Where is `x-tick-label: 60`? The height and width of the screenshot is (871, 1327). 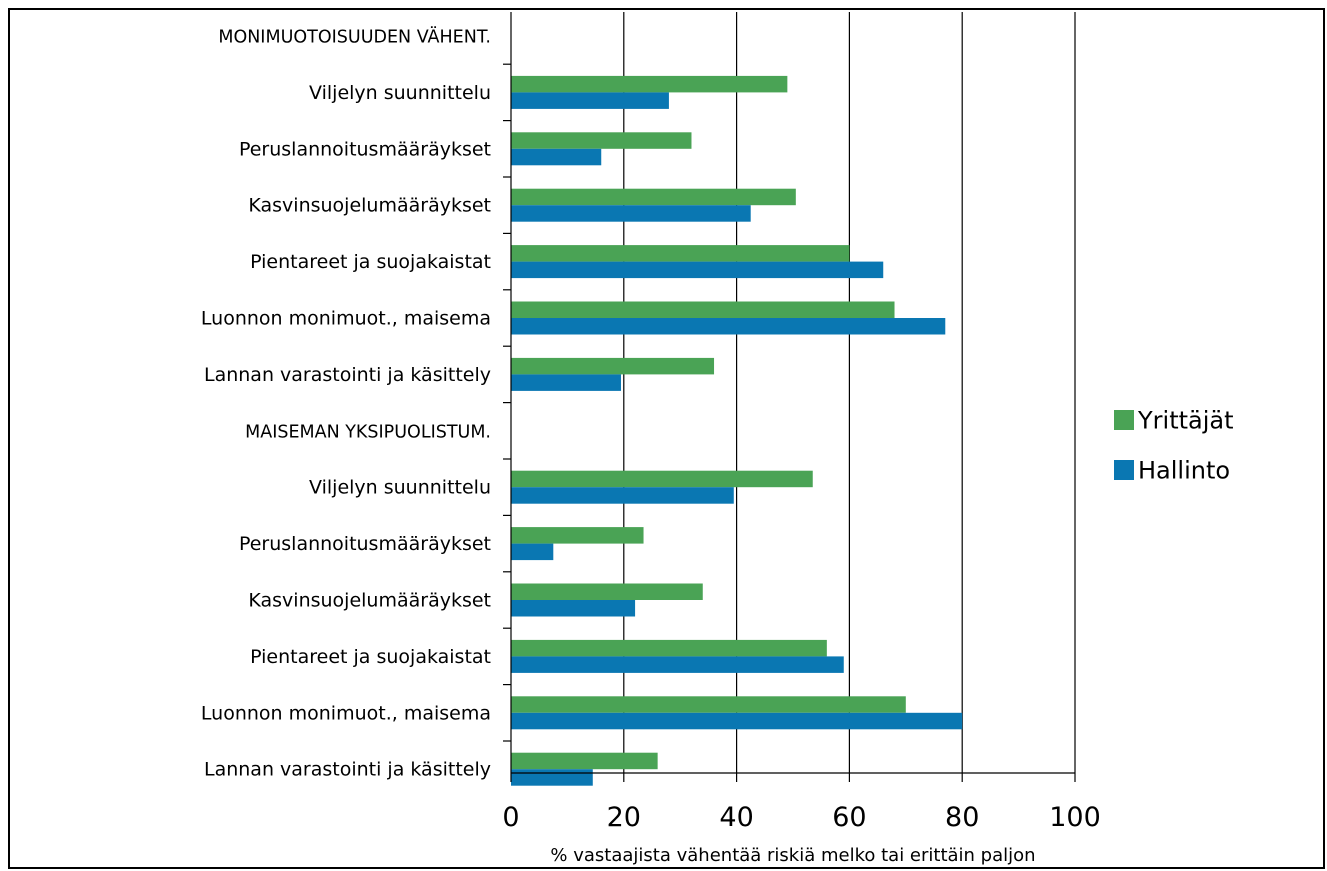 x-tick-label: 60 is located at coordinates (849, 817).